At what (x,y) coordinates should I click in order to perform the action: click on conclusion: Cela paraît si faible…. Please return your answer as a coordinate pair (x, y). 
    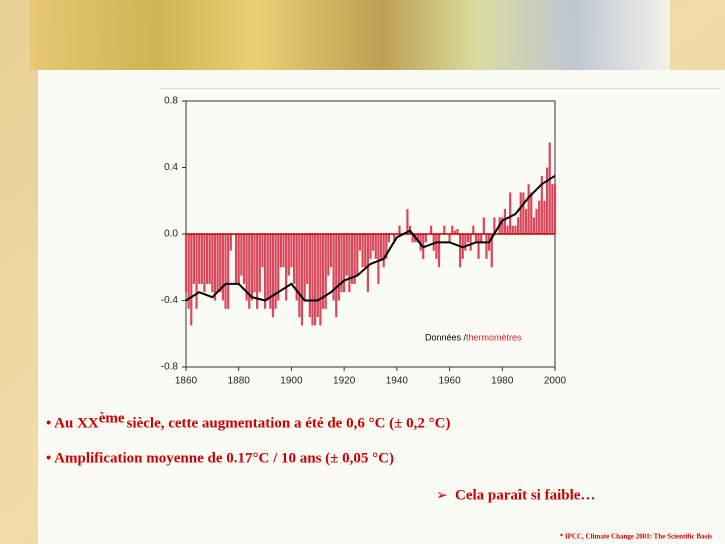
    Looking at the image, I should click on (525, 495).